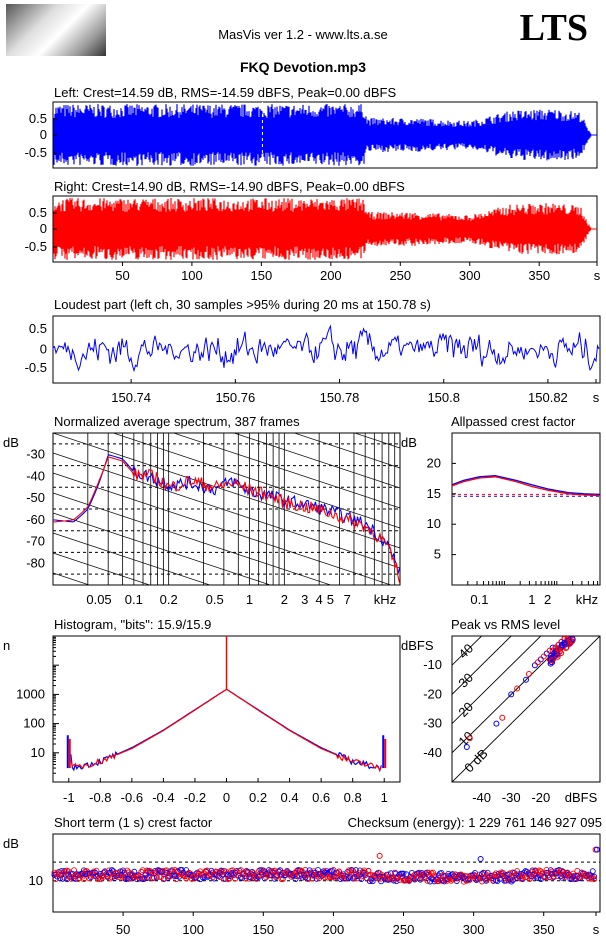 The height and width of the screenshot is (946, 606). I want to click on peak-vs-rms-title: Peak vs RMS level, so click(505, 624).